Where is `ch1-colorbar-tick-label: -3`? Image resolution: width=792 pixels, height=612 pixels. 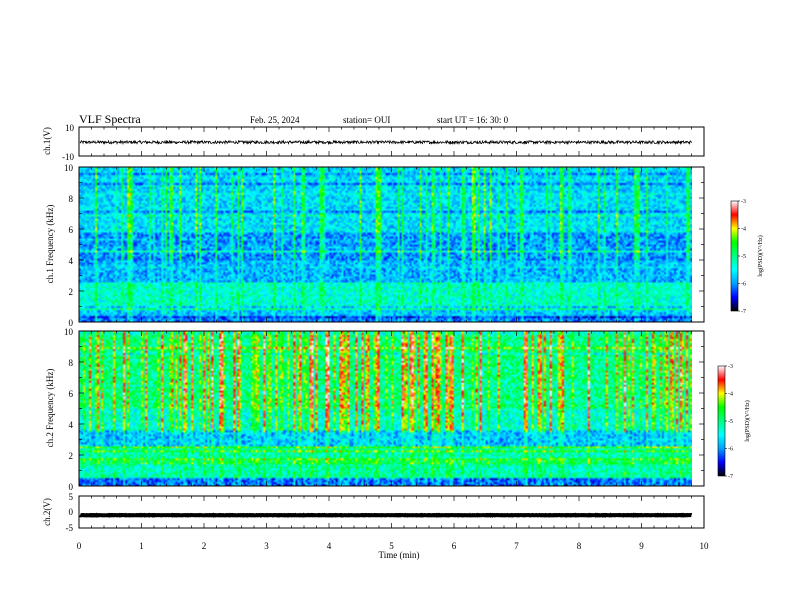
ch1-colorbar-tick-label: -3 is located at coordinates (743, 202).